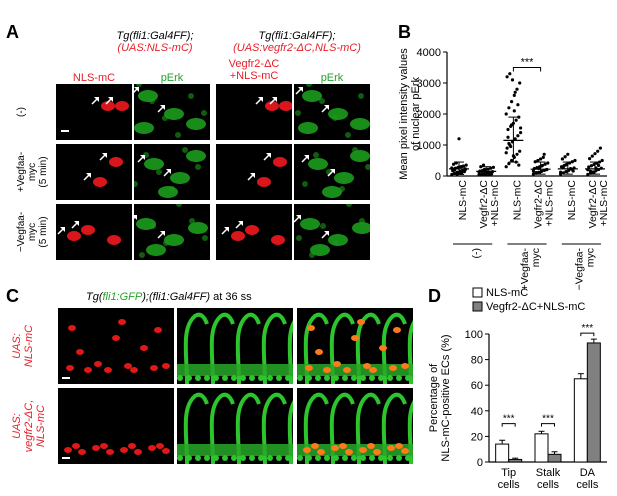  I want to click on x-category-label: DA cells, so click(587, 479).